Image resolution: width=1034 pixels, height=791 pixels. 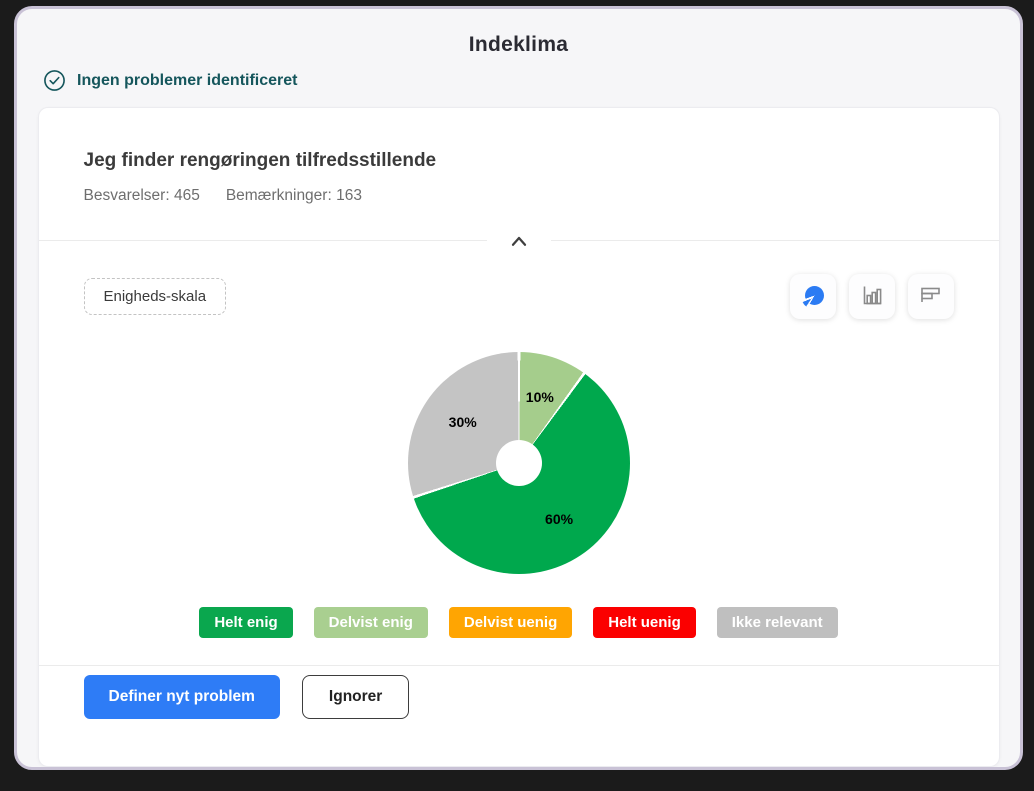 I want to click on remarks-count: Bemærkninger: 163, so click(x=293, y=195).